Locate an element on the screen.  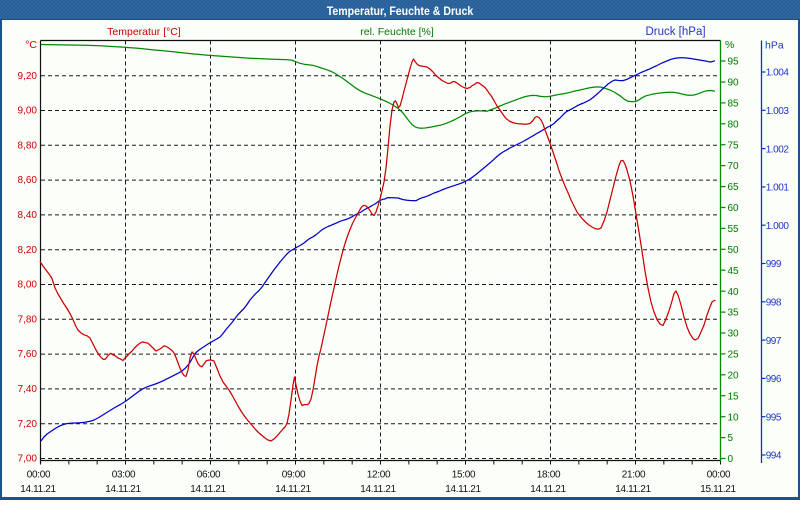
svg-text: 8,60 is located at coordinates (28, 180).